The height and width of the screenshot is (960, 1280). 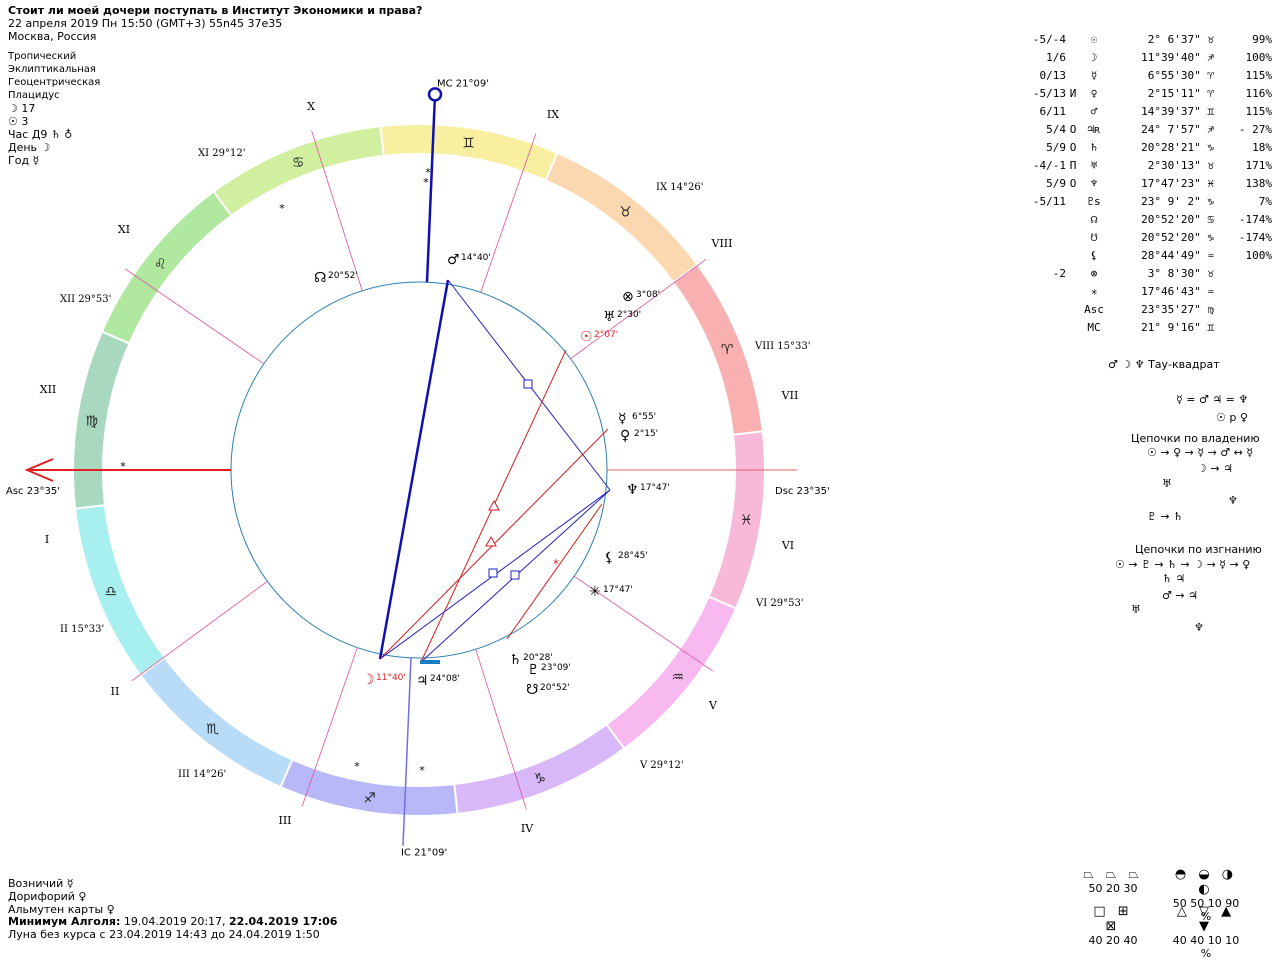 What do you see at coordinates (1141, 39) in the screenshot?
I see `planet-row: -5/-4 ☉ 2° 6'37" ♉ 99%` at bounding box center [1141, 39].